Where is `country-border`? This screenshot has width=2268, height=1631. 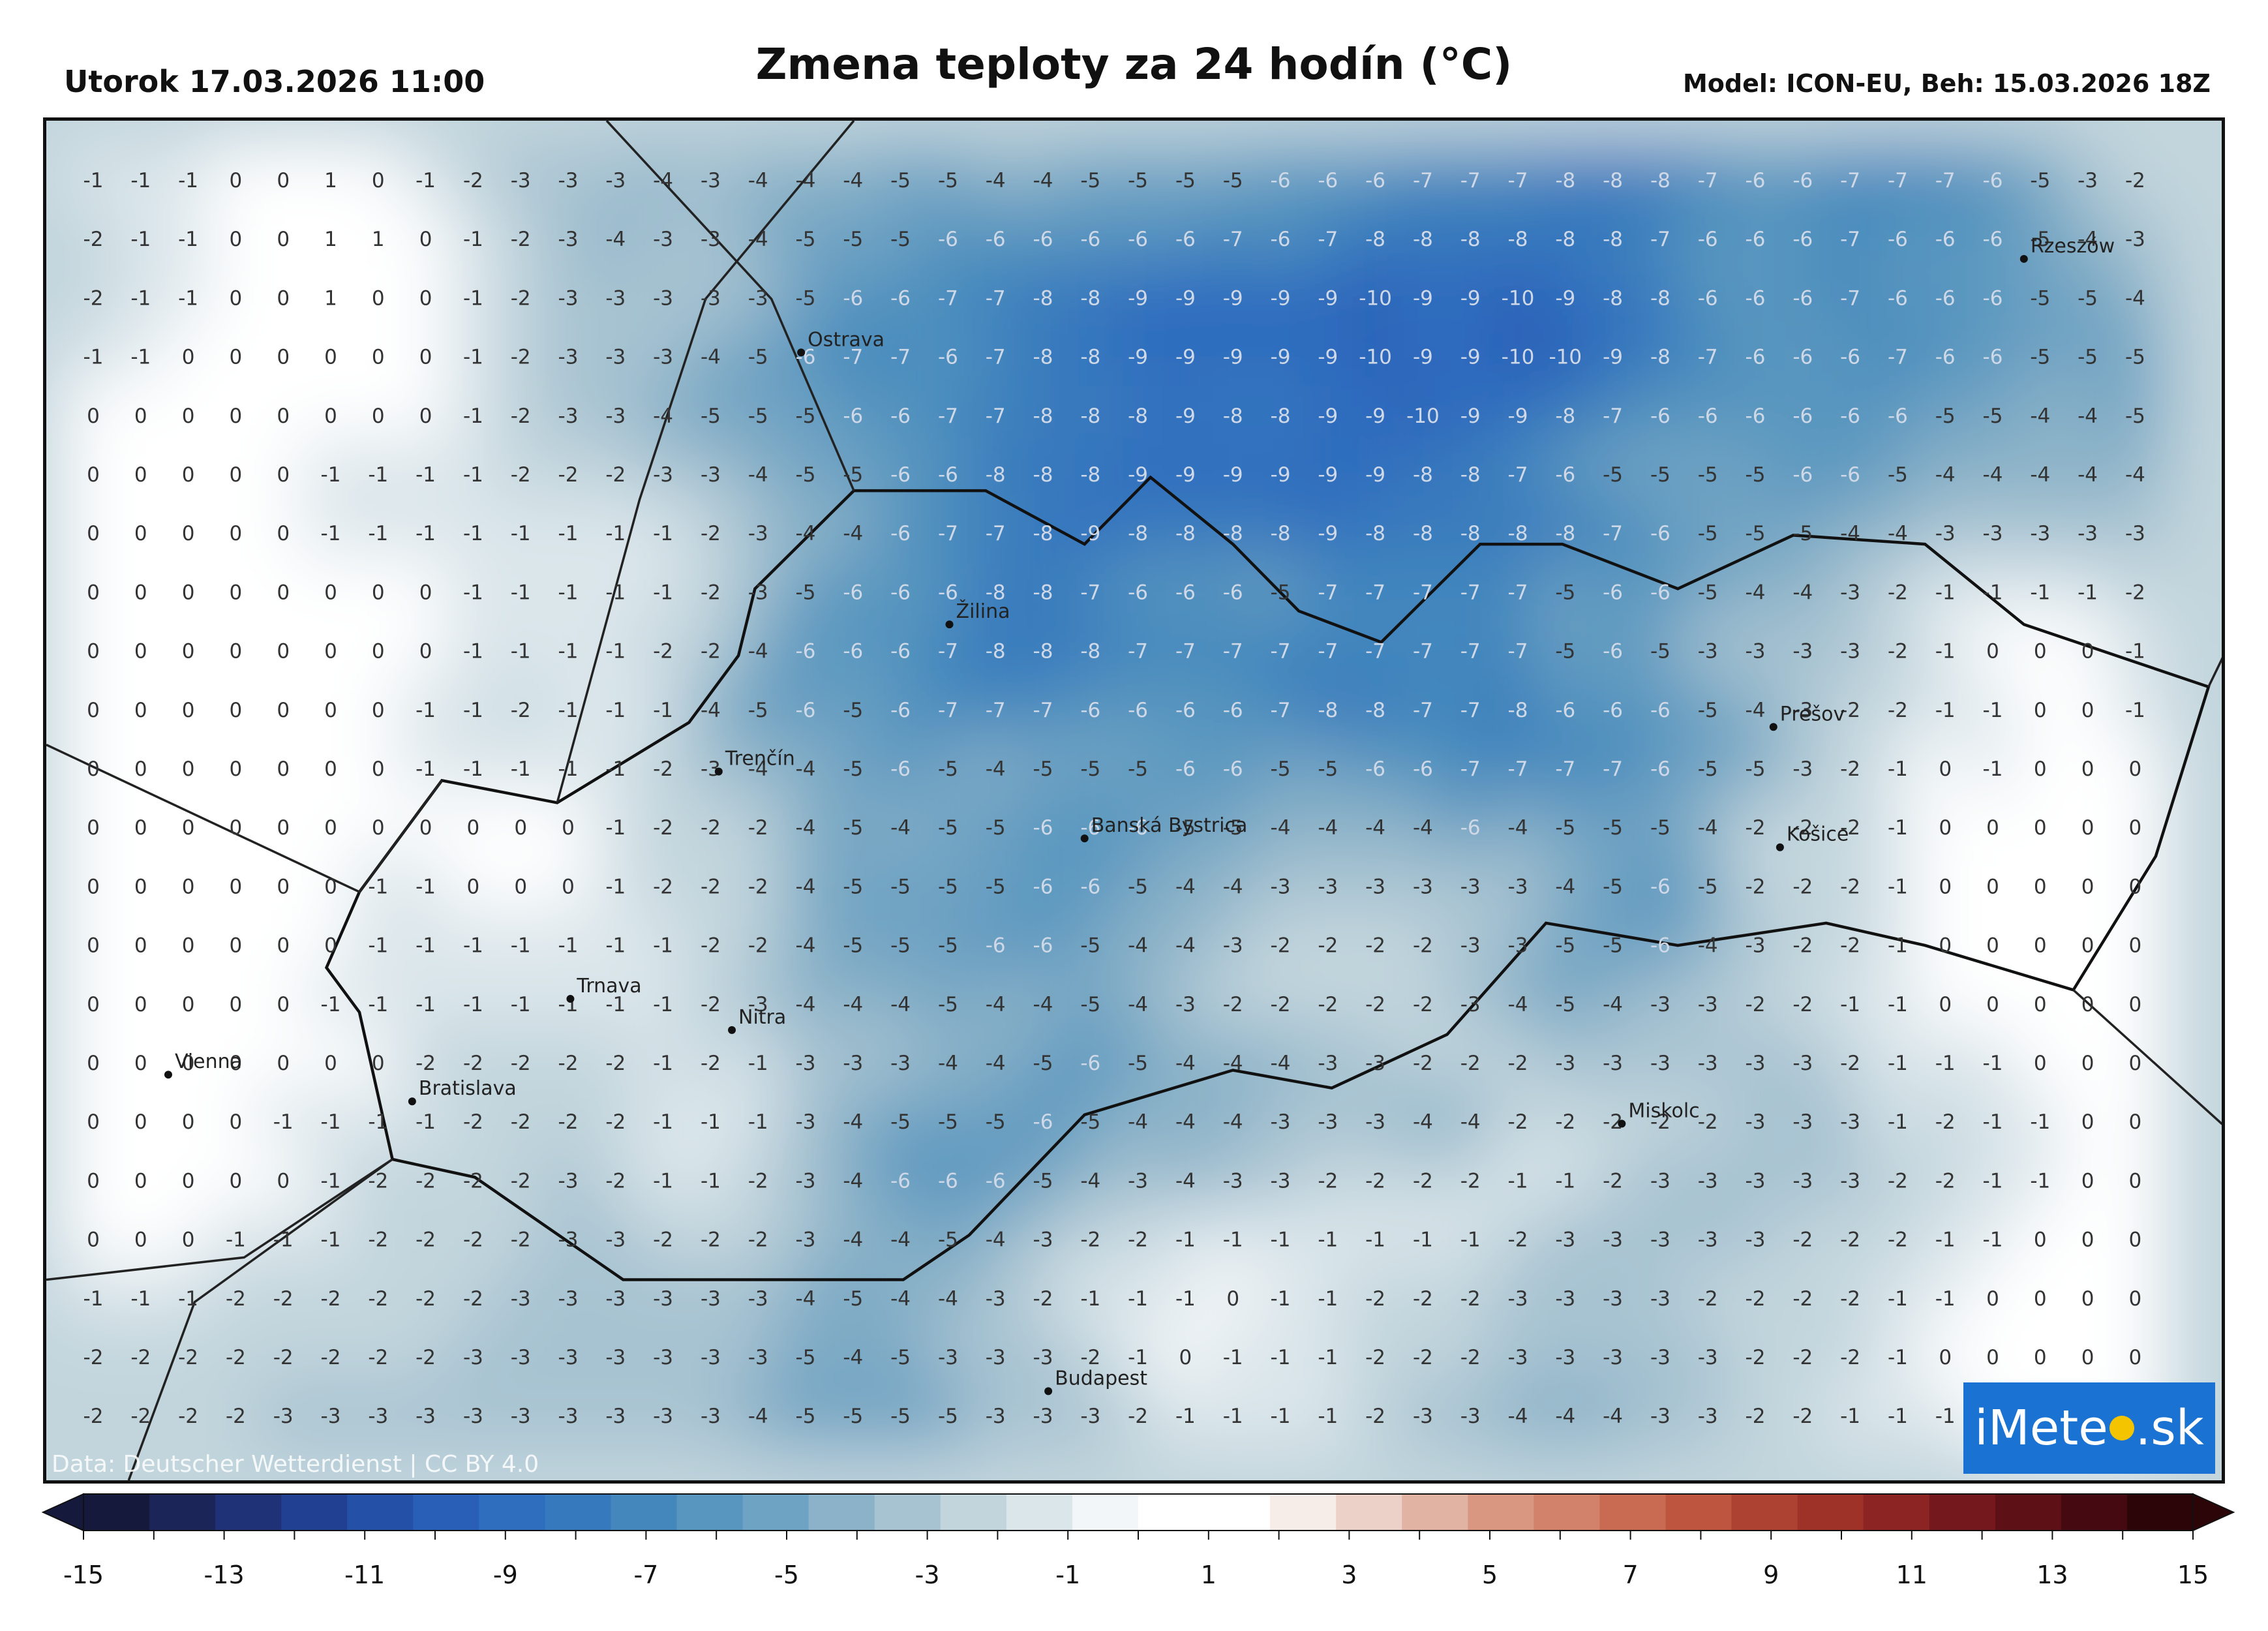
country-border is located at coordinates (2147, 1057).